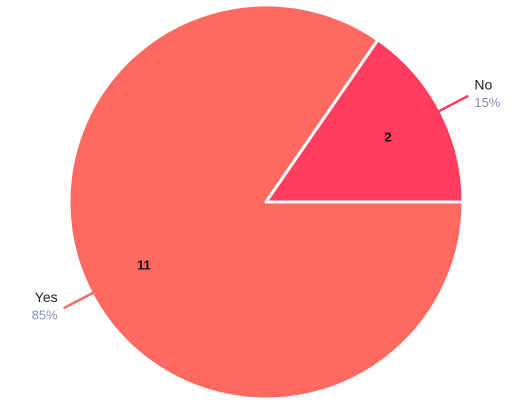 This screenshot has height=401, width=513. What do you see at coordinates (45, 315) in the screenshot?
I see `percentage-label: 85%` at bounding box center [45, 315].